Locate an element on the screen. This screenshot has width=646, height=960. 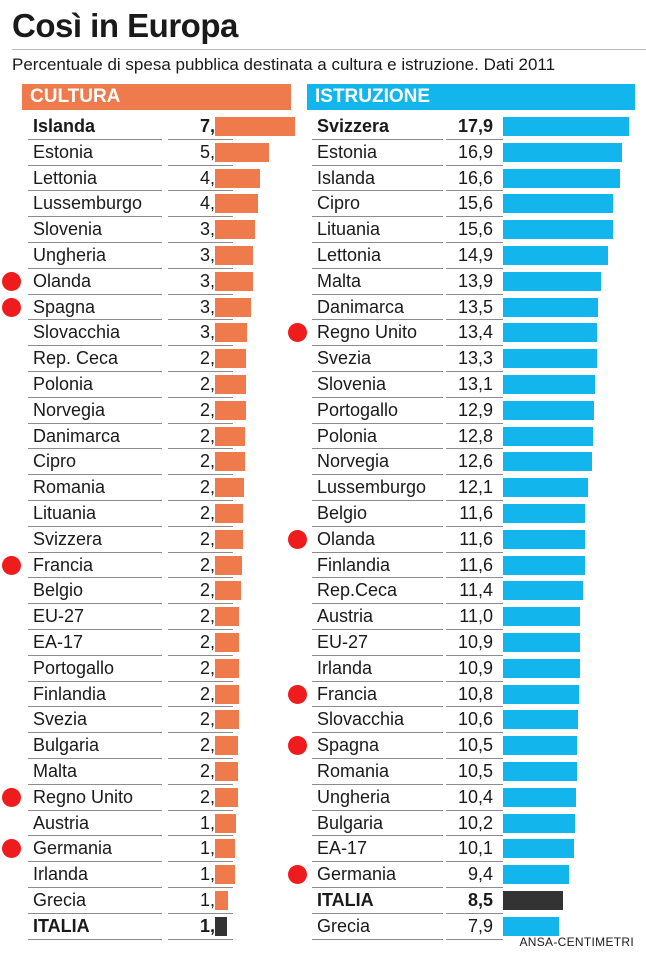
istruzione-value-label: 12,9 is located at coordinates (474, 411).